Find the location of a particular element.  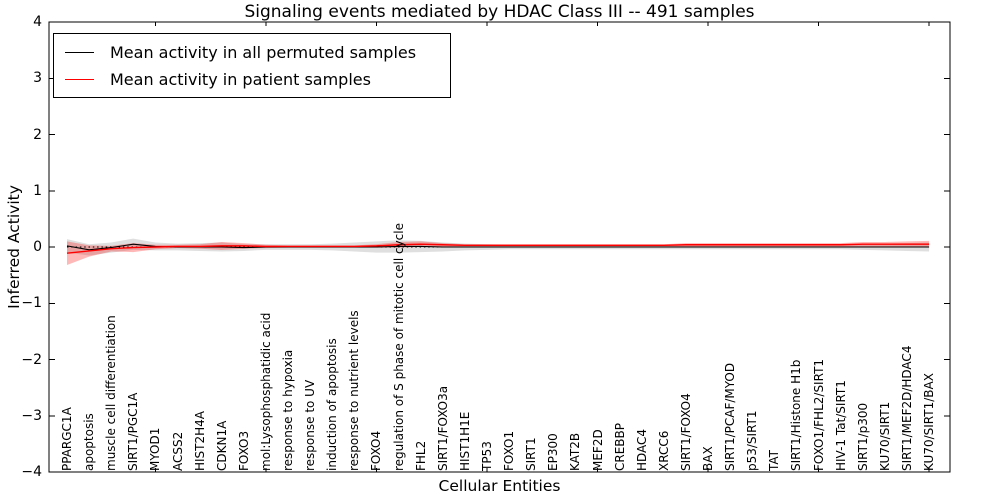

x-tick-label: CDKN1A is located at coordinates (221, 445).